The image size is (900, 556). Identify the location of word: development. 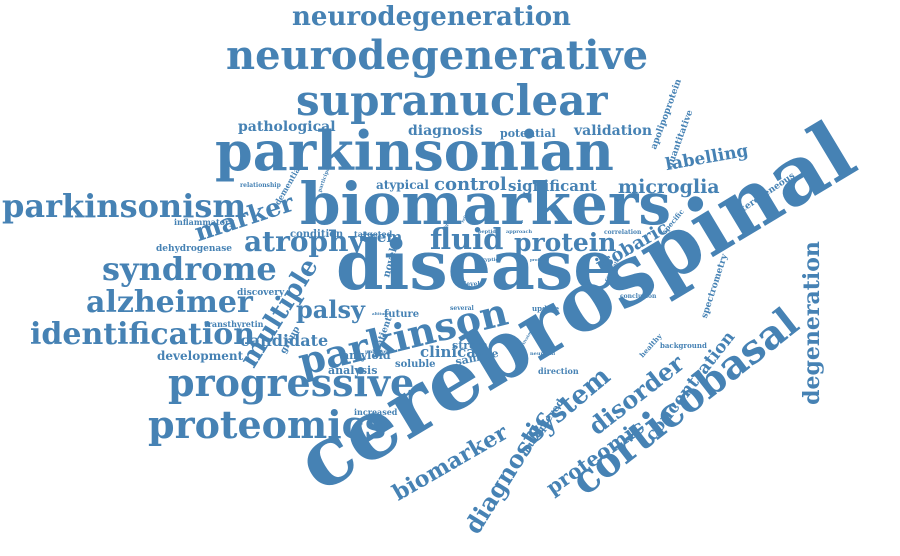
(200, 356).